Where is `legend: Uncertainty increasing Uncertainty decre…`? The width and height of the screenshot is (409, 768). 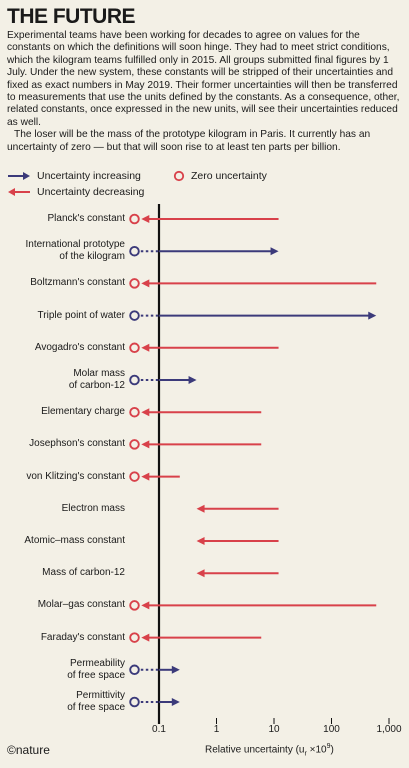
legend: Uncertainty increasing Uncertainty decre… is located at coordinates (167, 187).